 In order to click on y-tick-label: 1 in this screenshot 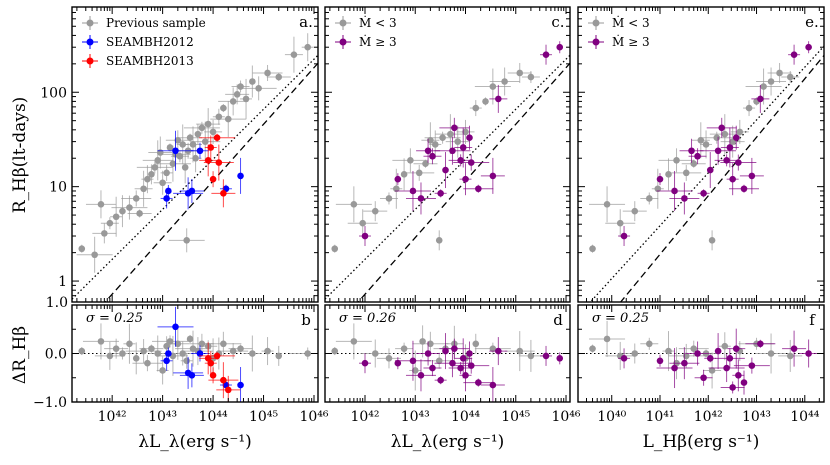, I will do `click(62, 282)`.